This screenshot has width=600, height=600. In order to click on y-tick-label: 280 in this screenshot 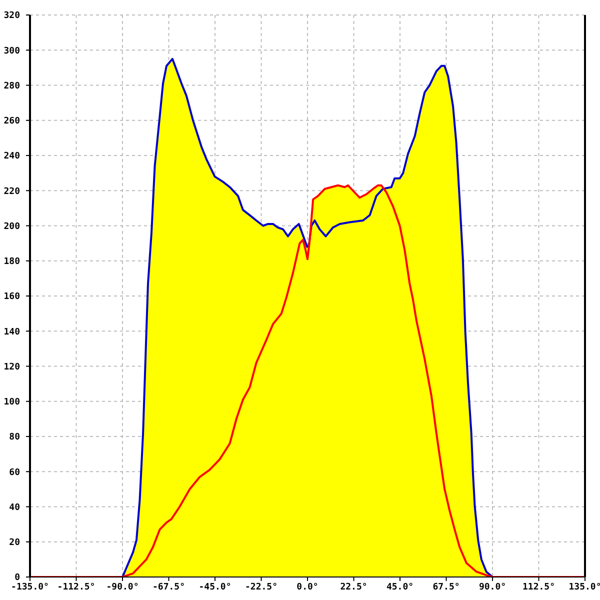, I will do `click(12, 86)`.